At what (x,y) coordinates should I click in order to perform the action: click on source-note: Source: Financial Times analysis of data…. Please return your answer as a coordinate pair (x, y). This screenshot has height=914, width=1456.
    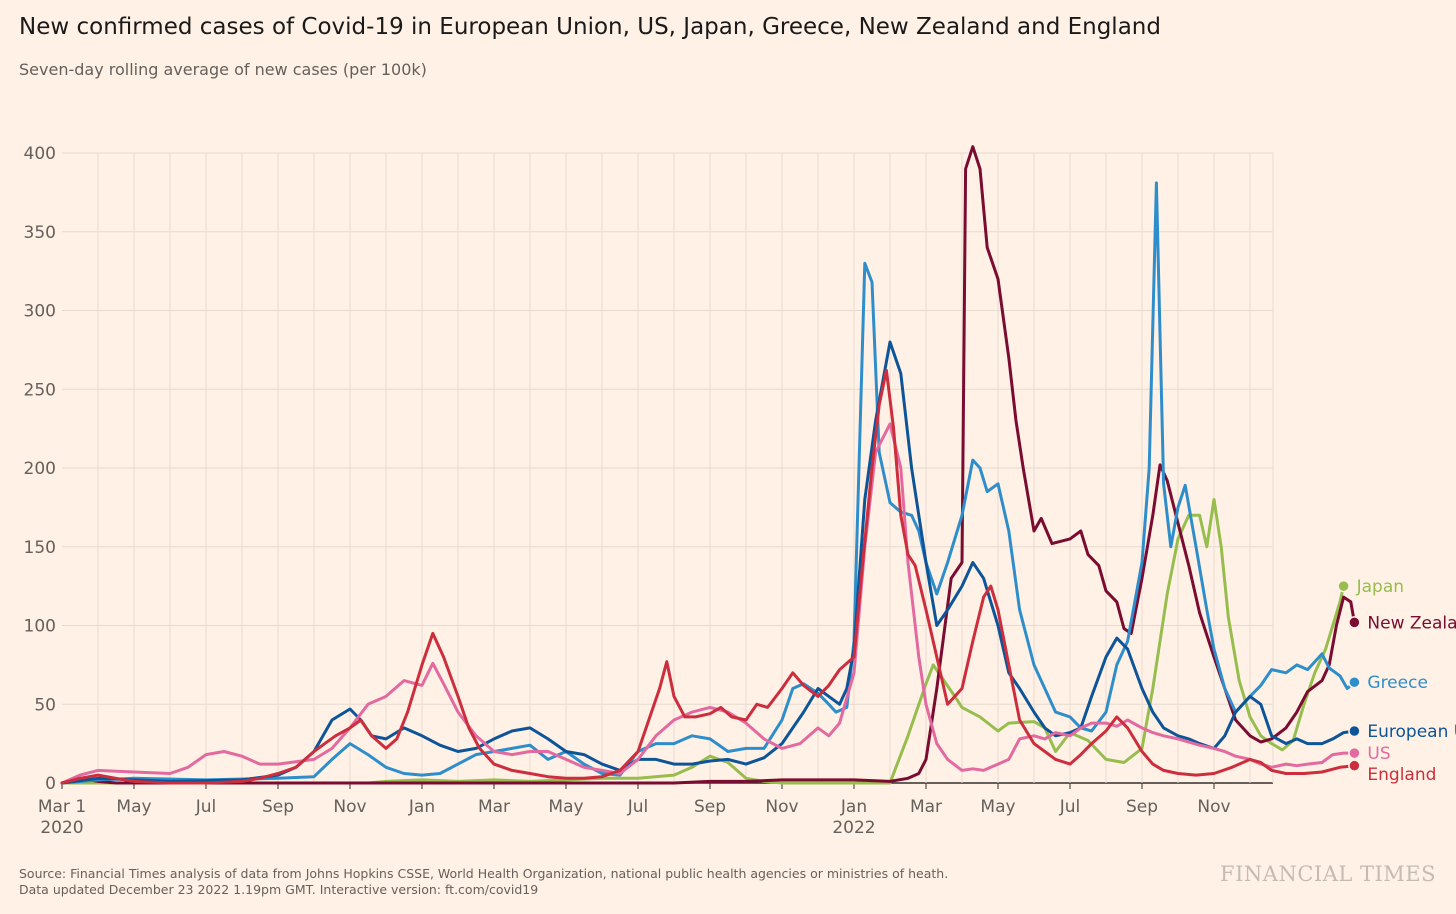
    Looking at the image, I should click on (484, 873).